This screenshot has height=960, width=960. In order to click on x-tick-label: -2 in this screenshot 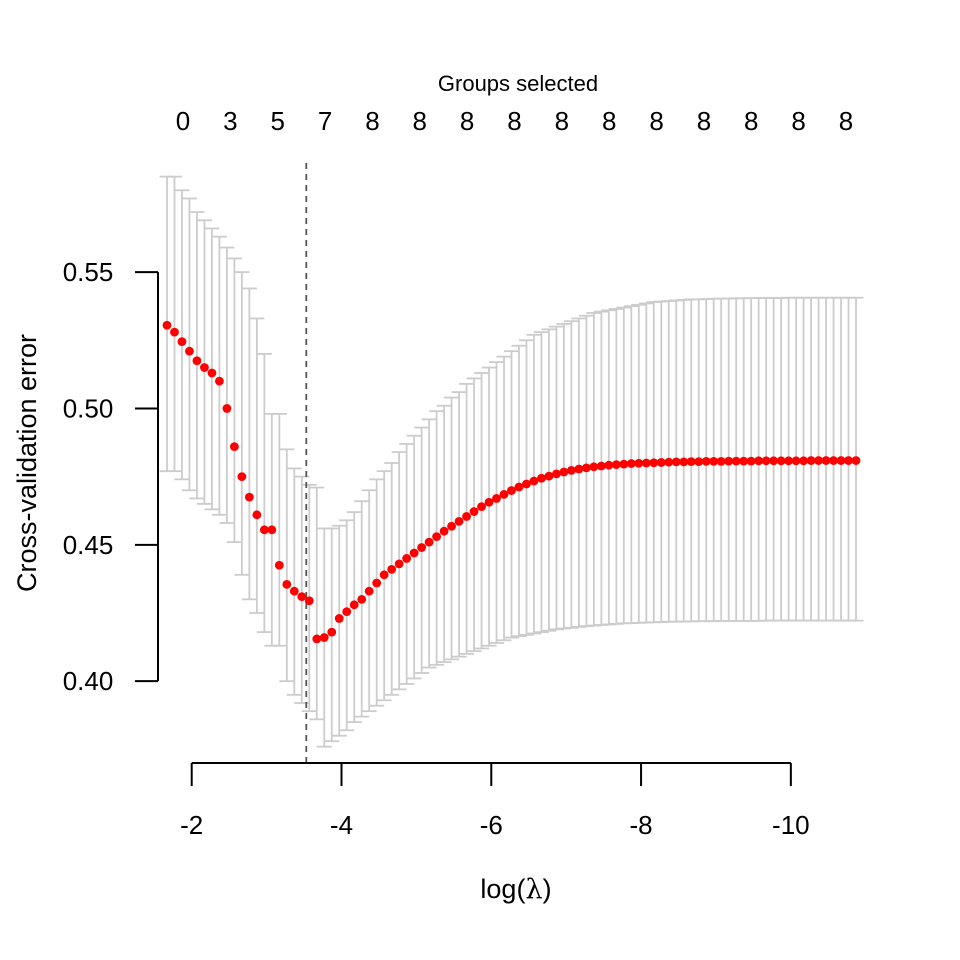, I will do `click(191, 825)`.